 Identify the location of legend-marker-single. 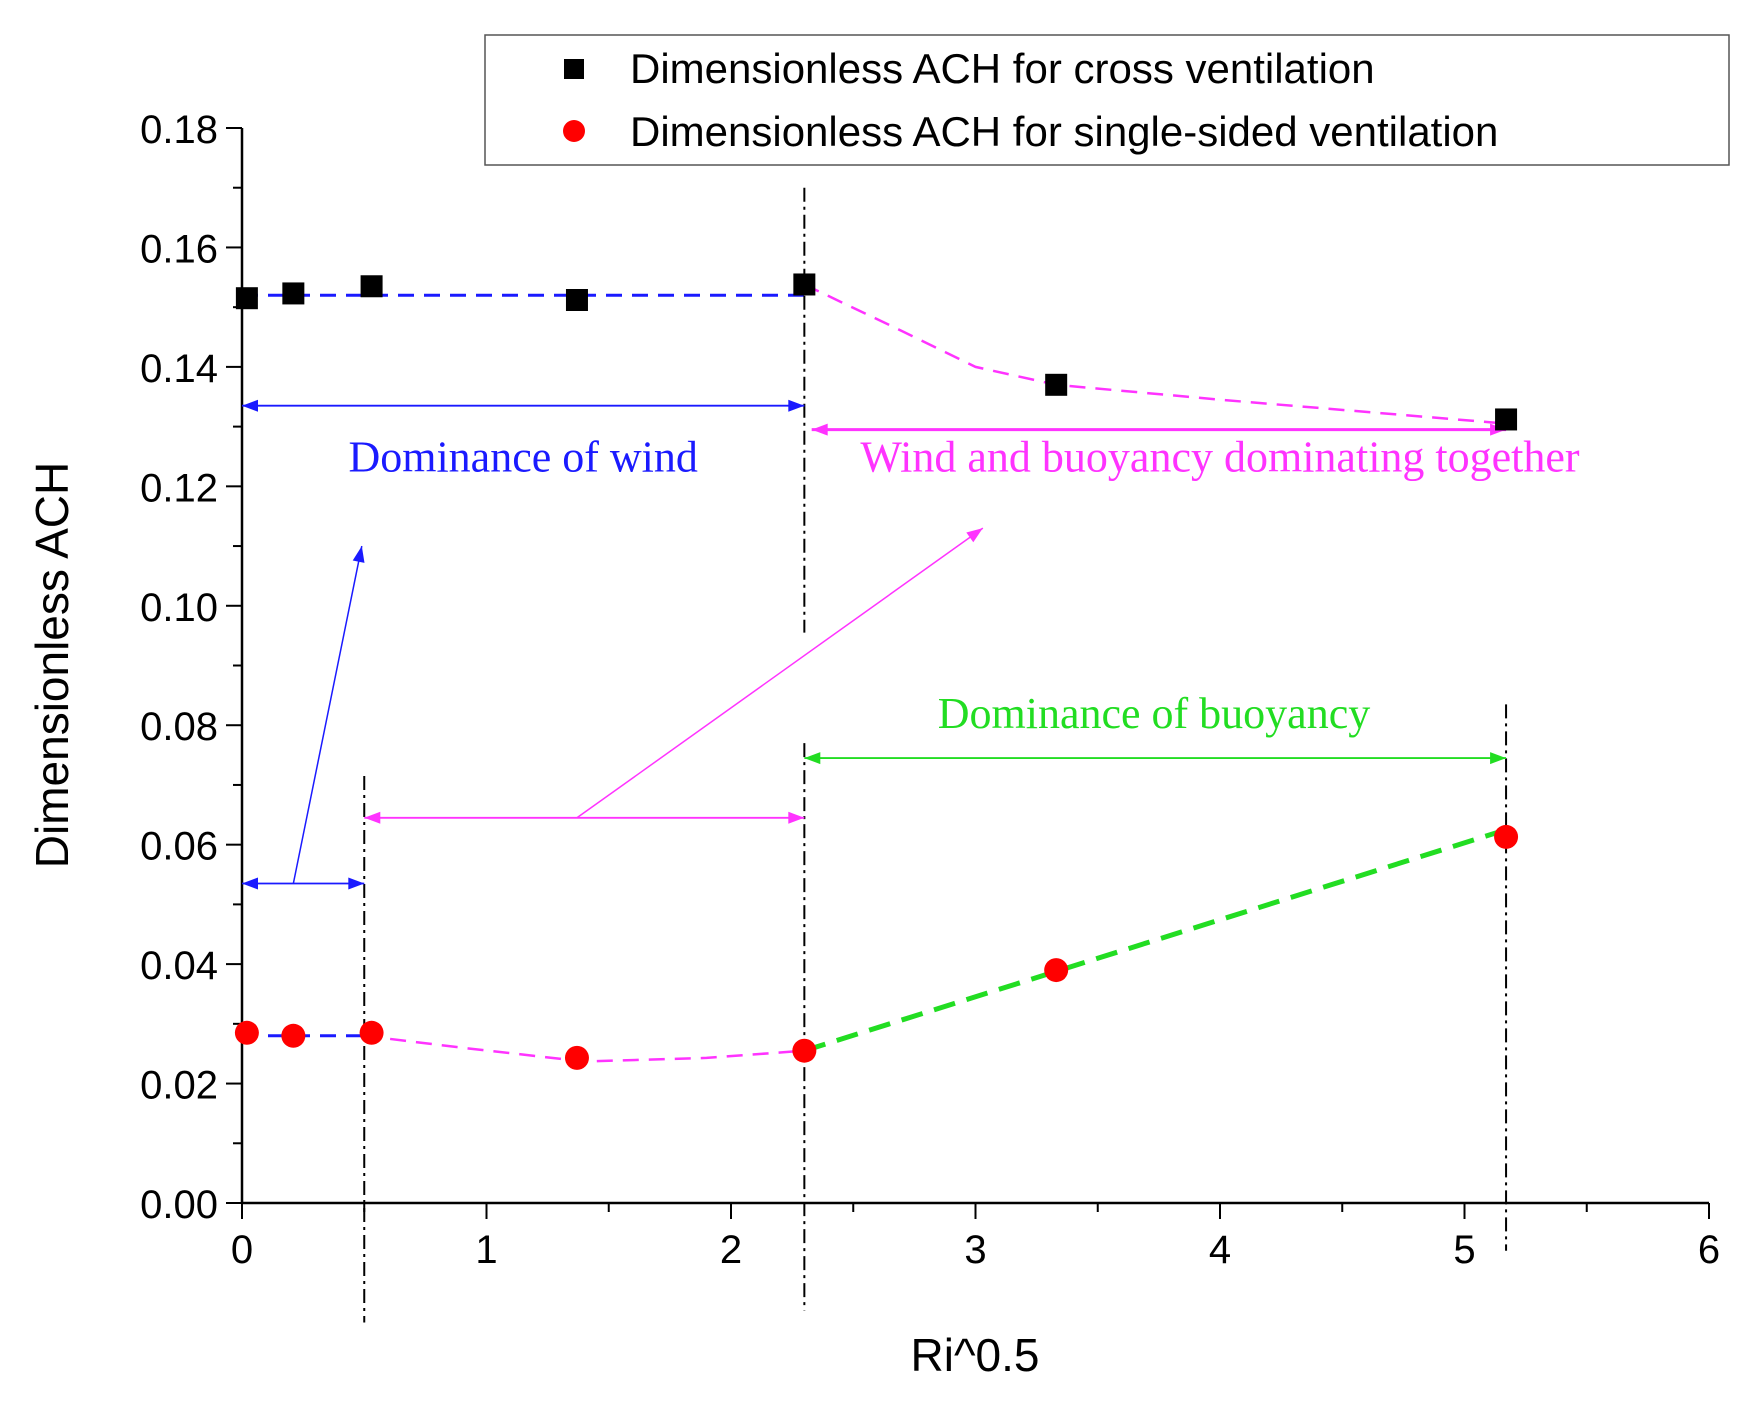
(574, 131).